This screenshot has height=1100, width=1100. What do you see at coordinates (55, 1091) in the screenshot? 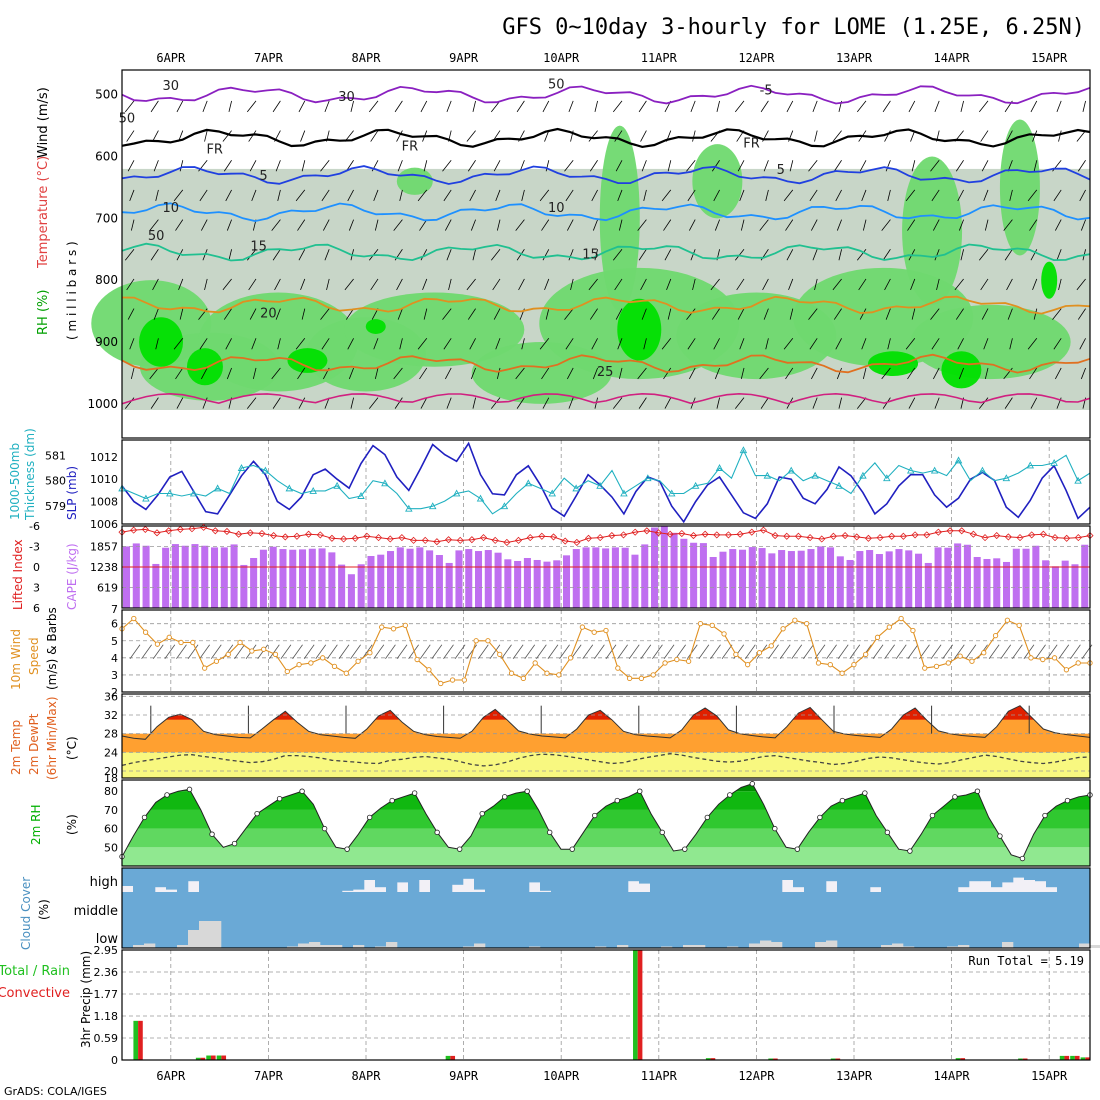
I see `credit-label: GrADS: COLA/IGES` at bounding box center [55, 1091].